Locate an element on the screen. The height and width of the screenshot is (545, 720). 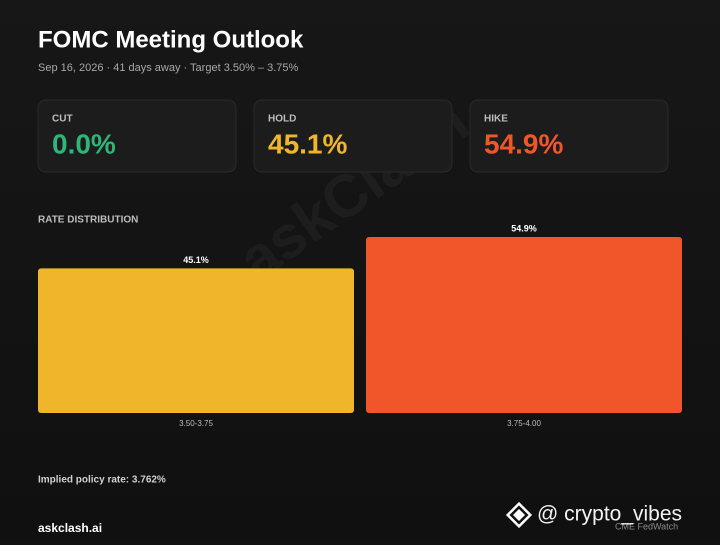
card: HOLD 45.1% is located at coordinates (353, 136).